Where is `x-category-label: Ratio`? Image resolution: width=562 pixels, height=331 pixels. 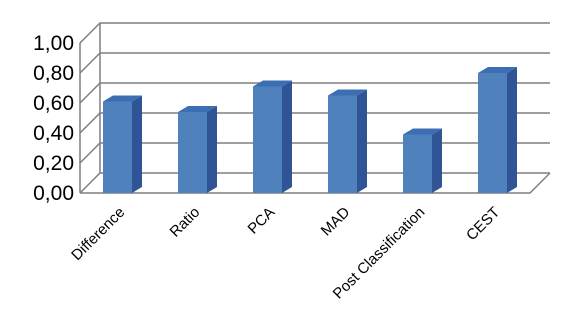 x-category-label: Ratio is located at coordinates (185, 222).